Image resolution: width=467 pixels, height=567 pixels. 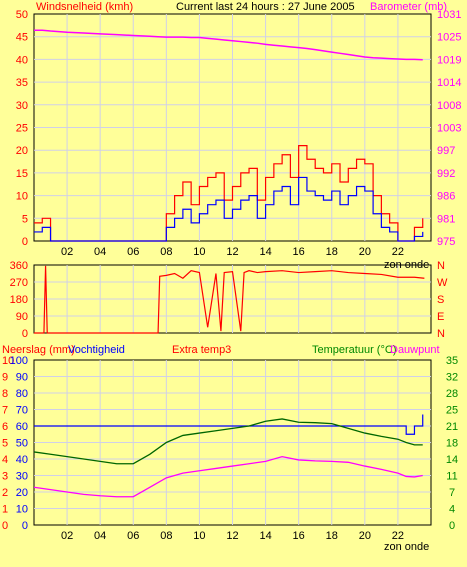 I want to click on dir-left-tick-label: 180, so click(x=19, y=300).